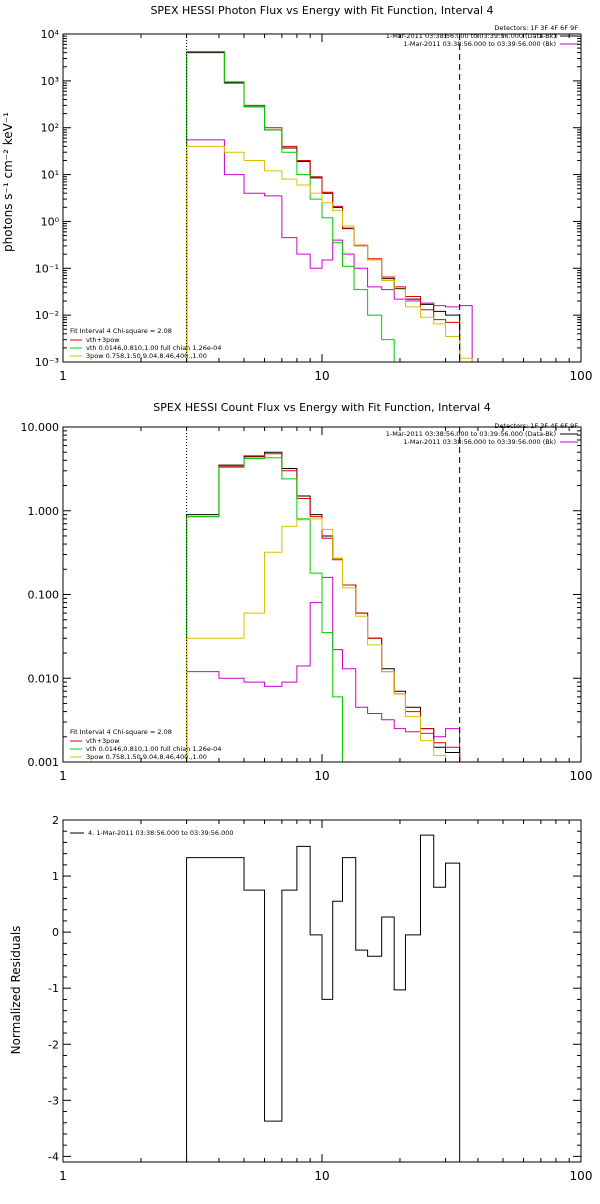 This screenshot has width=600, height=1204. What do you see at coordinates (8, 182) in the screenshot?
I see `y-axis-label: photons s⁻¹ cm⁻² keV⁻¹` at bounding box center [8, 182].